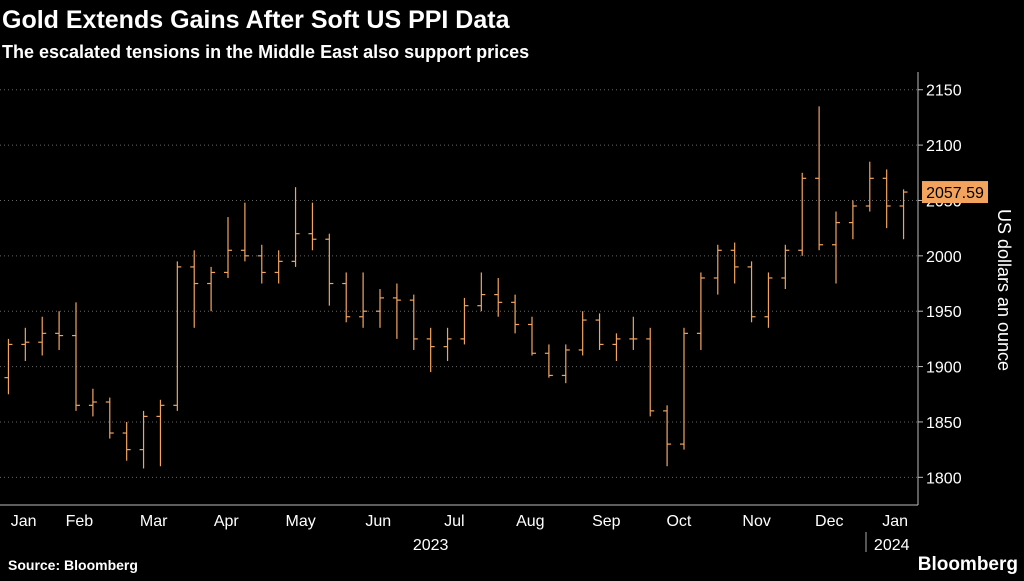 This screenshot has height=581, width=1024. I want to click on last-price-label: 2057.59, so click(955, 193).